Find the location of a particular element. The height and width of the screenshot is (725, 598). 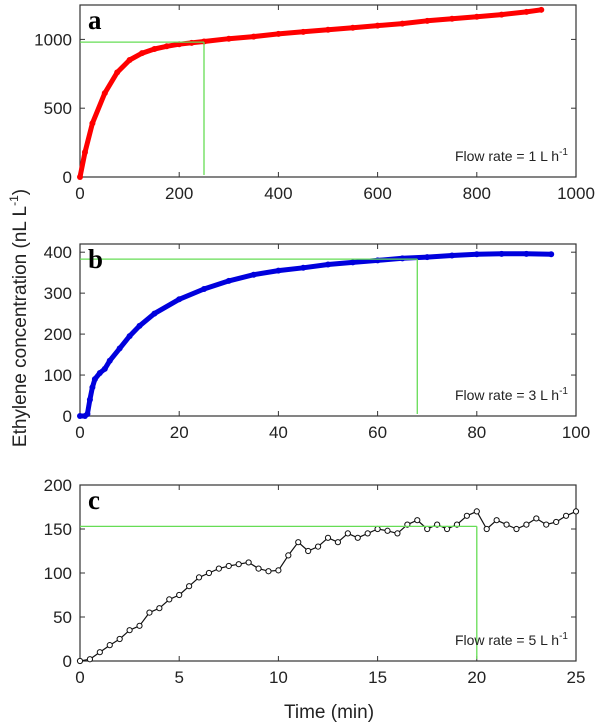

x-tick-label: 600 is located at coordinates (377, 193).